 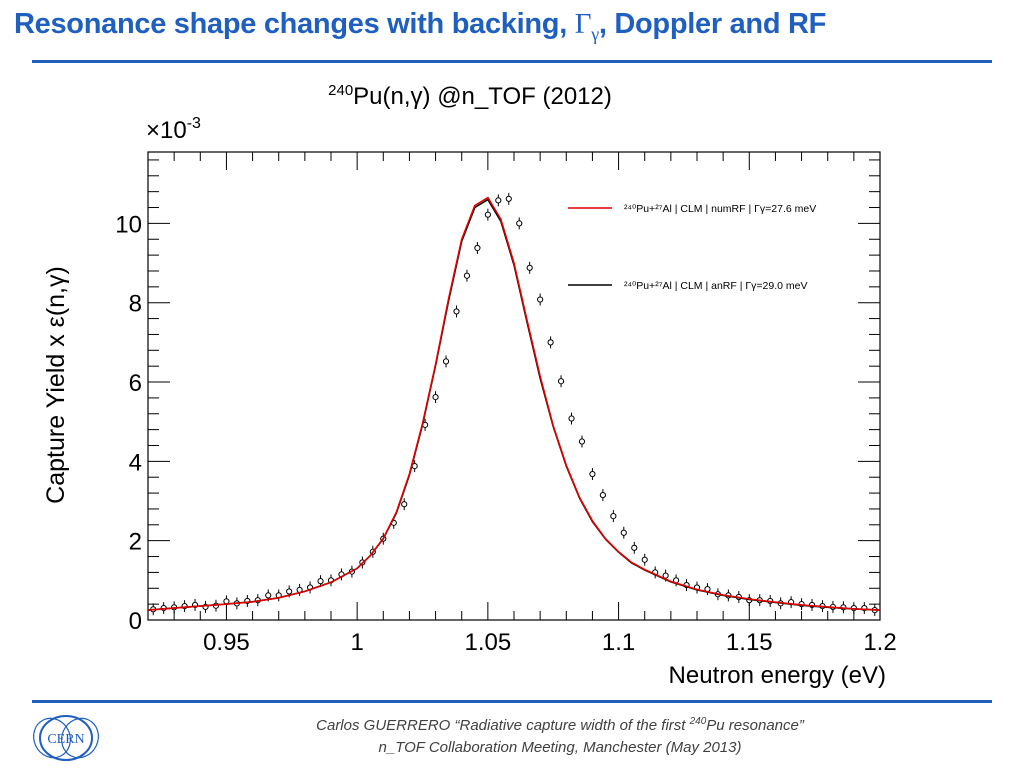 What do you see at coordinates (135, 621) in the screenshot?
I see `y-tick-label: 0` at bounding box center [135, 621].